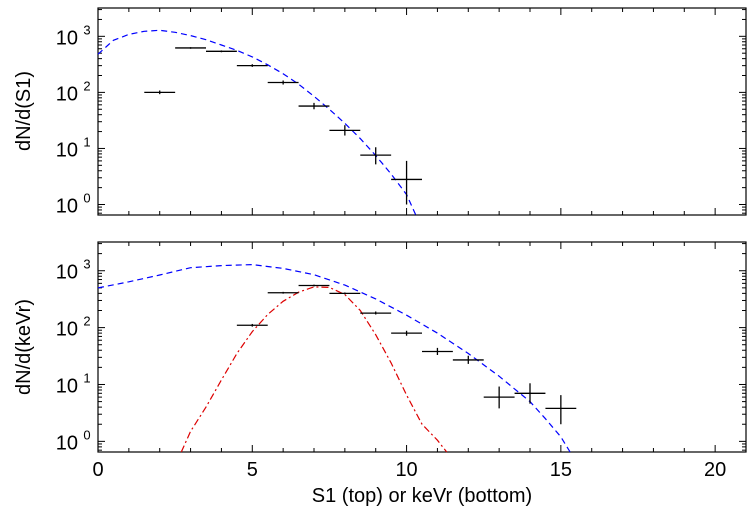 The width and height of the screenshot is (749, 514). What do you see at coordinates (86, 377) in the screenshot?
I see `bottom-ytick-exponent: 1` at bounding box center [86, 377].